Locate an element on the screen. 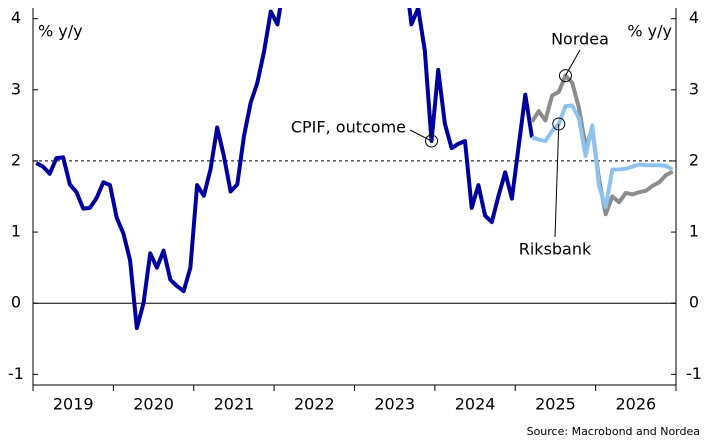 This screenshot has height=448, width=710. y-tick-label: -1 is located at coordinates (16, 373).